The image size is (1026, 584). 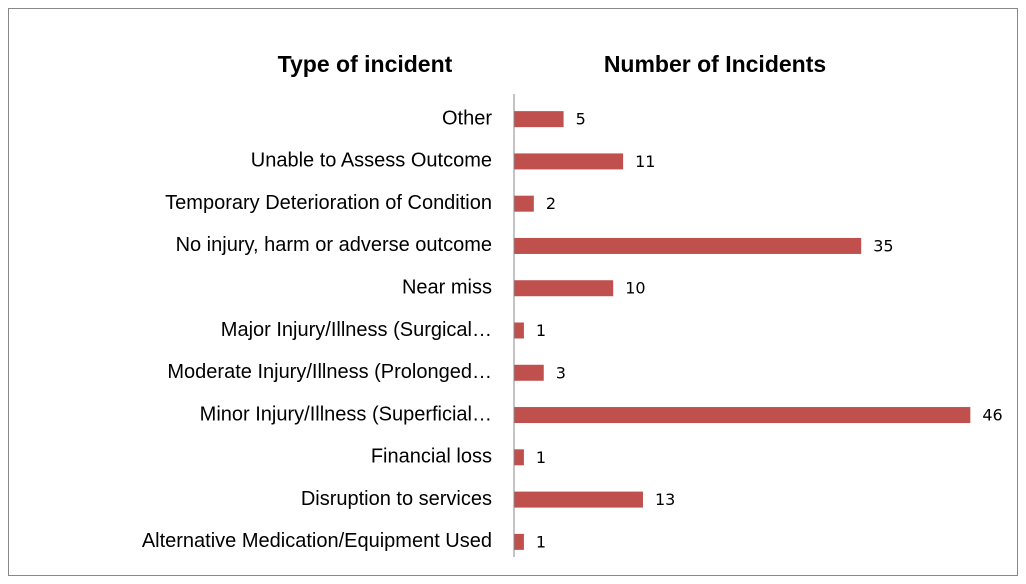 I want to click on y-tick-label: Near miss, so click(x=447, y=288).